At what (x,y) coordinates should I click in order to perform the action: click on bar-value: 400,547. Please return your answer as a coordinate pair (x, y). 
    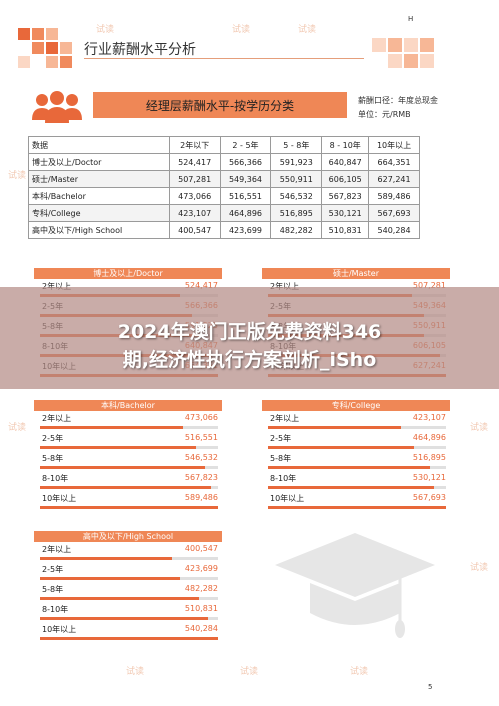
    Looking at the image, I should click on (201, 548).